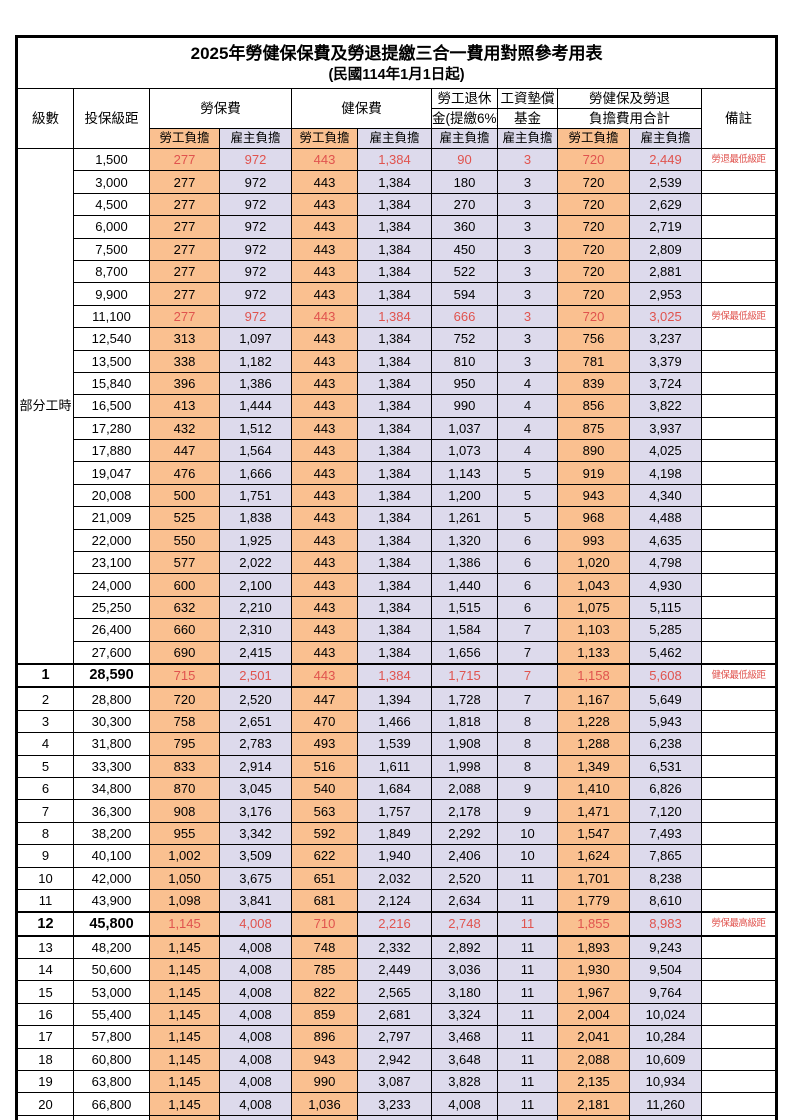 This screenshot has height=1120, width=791. What do you see at coordinates (184, 630) in the screenshot?
I see `fee-cell: 660` at bounding box center [184, 630].